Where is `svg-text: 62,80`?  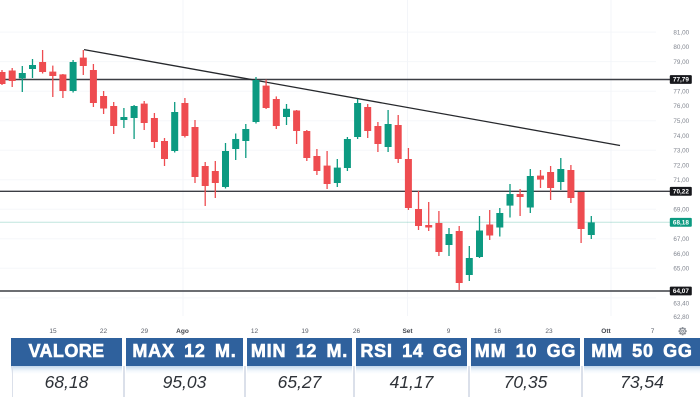
svg-text: 62,80 is located at coordinates (681, 317).